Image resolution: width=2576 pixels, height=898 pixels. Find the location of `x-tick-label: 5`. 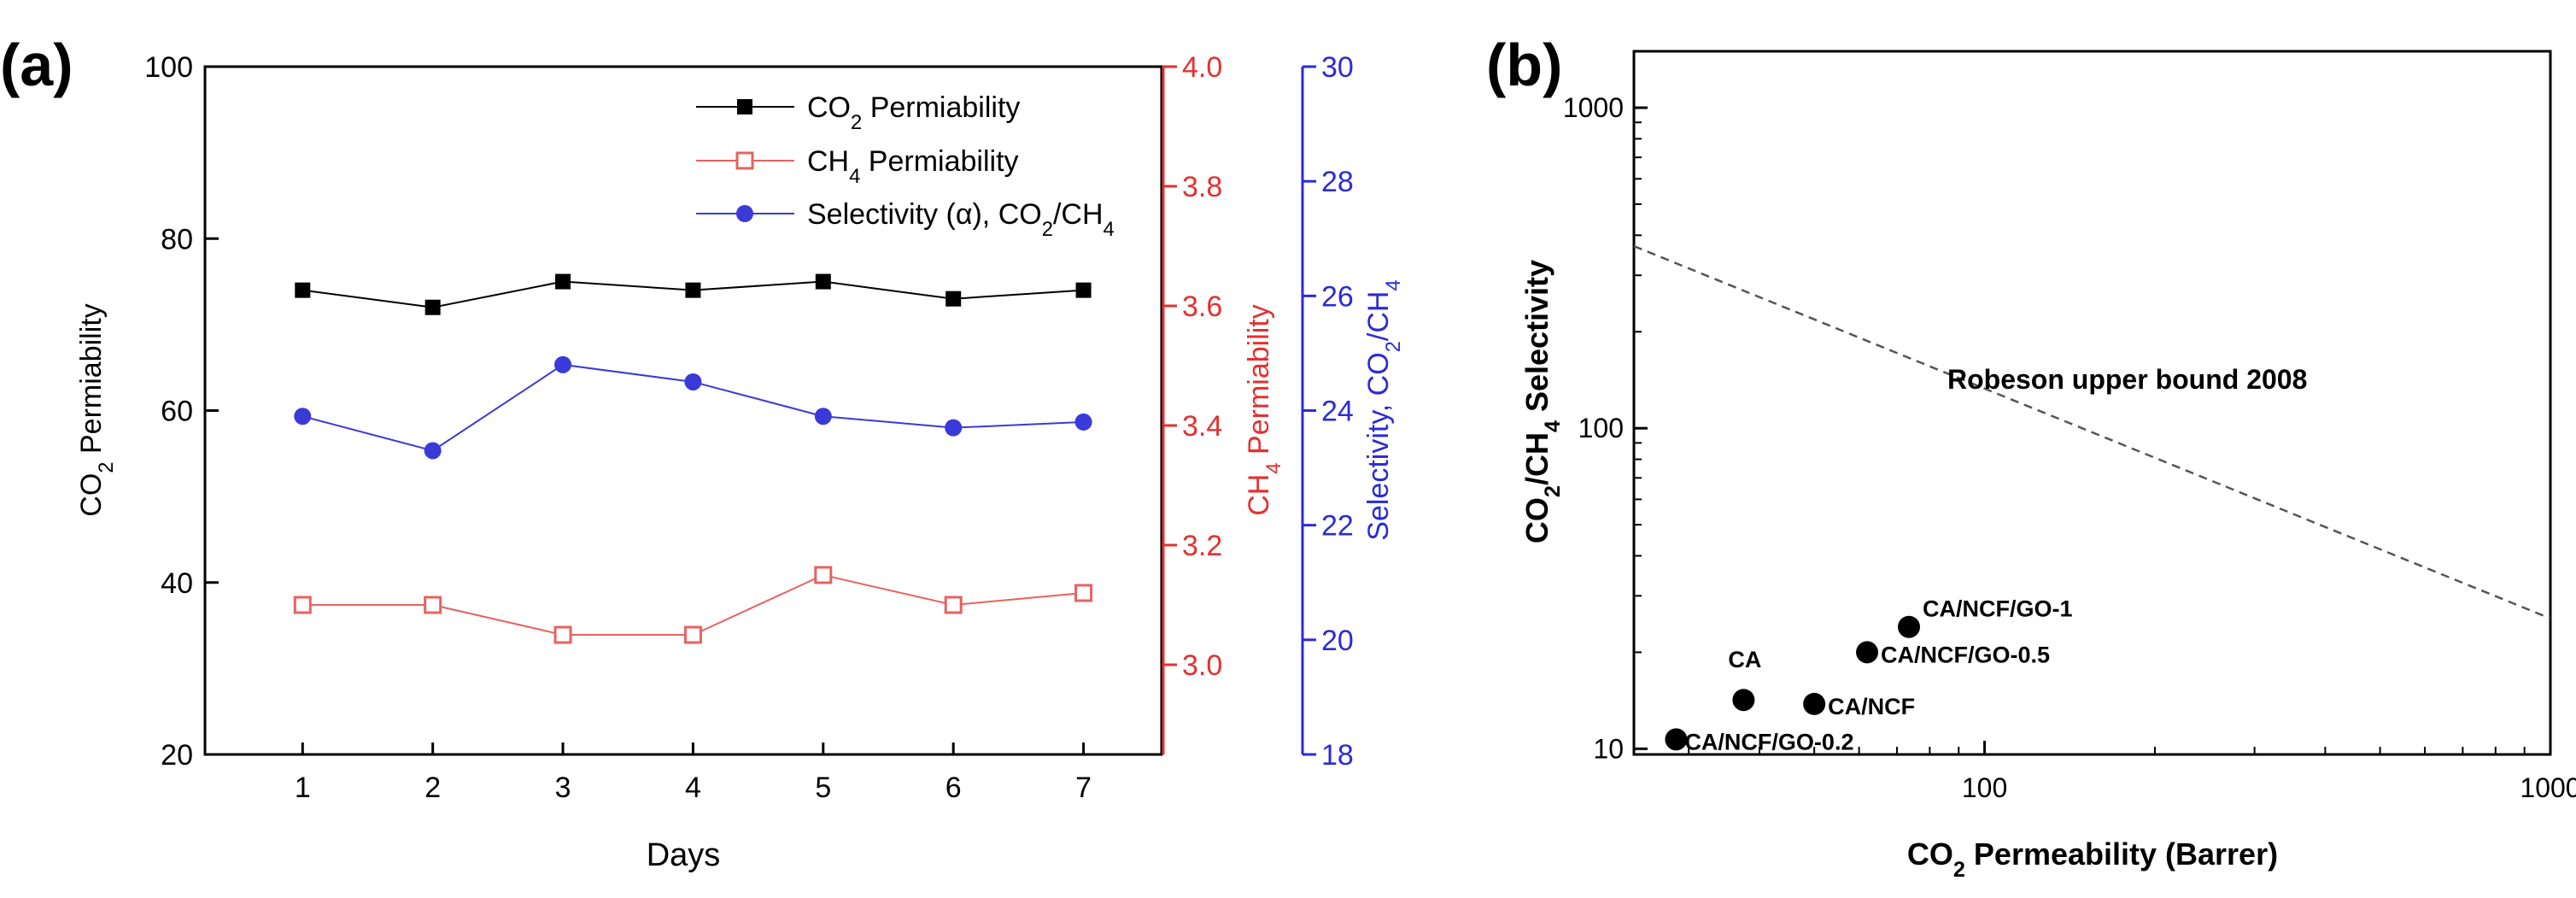

x-tick-label: 5 is located at coordinates (823, 788).